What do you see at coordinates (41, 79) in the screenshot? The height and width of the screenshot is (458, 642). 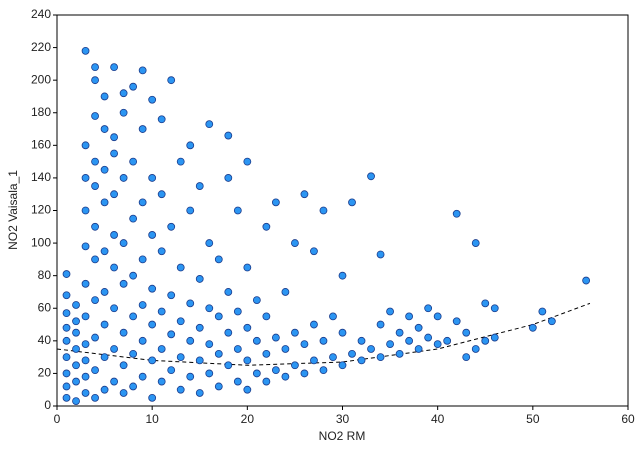 I see `y-tick-label: 200` at bounding box center [41, 79].